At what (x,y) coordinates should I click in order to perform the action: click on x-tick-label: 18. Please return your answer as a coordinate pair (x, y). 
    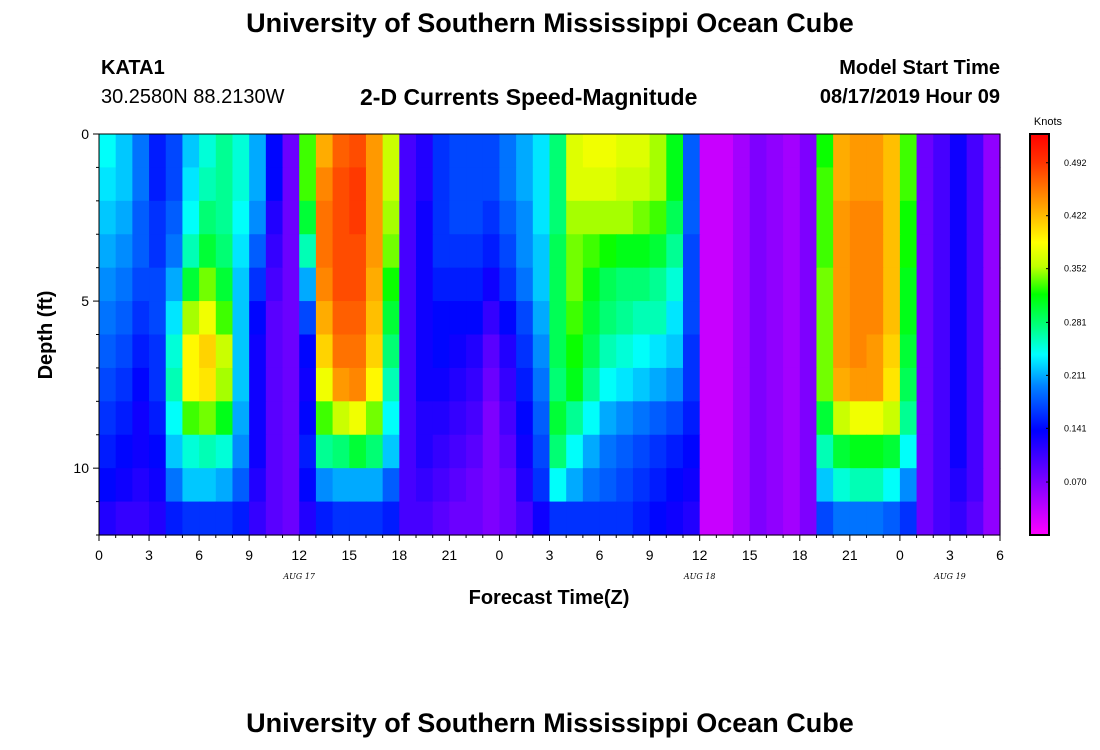
    Looking at the image, I should click on (400, 555).